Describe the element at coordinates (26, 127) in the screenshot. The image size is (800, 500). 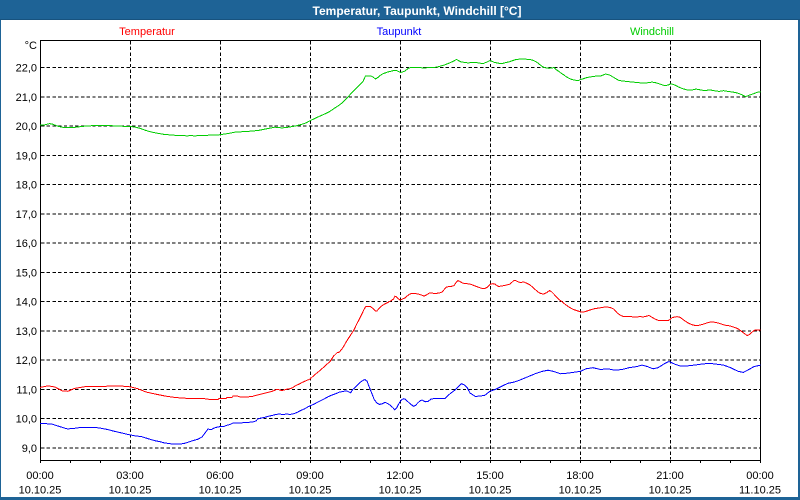
I see `svg-text: 20,0` at that location.